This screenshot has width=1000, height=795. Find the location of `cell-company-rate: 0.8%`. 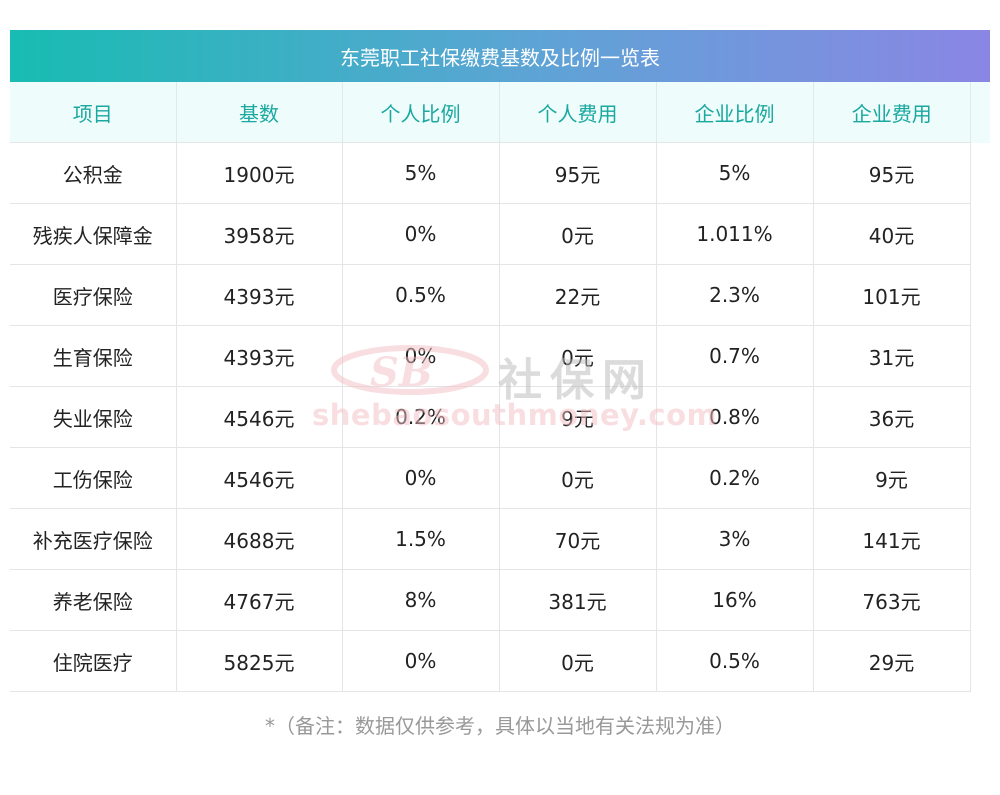

cell-company-rate: 0.8% is located at coordinates (734, 417).